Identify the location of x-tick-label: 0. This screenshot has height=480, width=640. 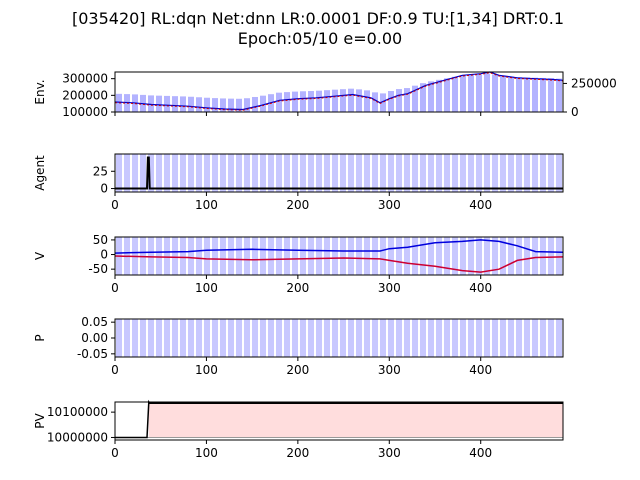
(115, 453).